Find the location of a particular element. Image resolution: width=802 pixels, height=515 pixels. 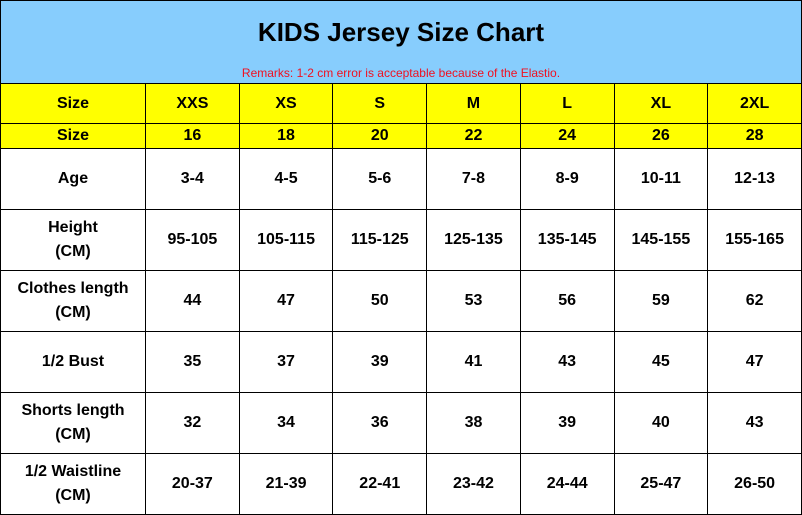

table-cell: XXS is located at coordinates (192, 103).